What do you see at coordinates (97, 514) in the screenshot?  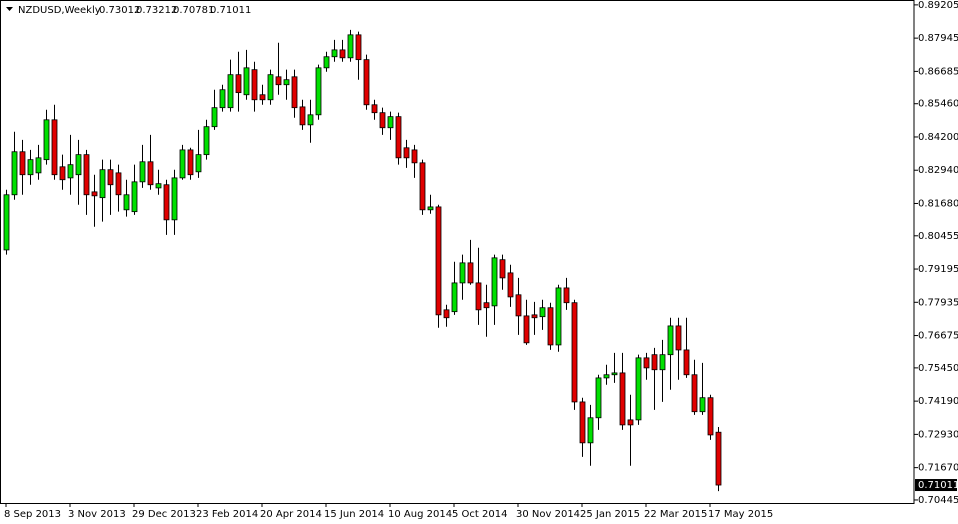 I see `x-tick-label: 3 Nov 2013` at bounding box center [97, 514].